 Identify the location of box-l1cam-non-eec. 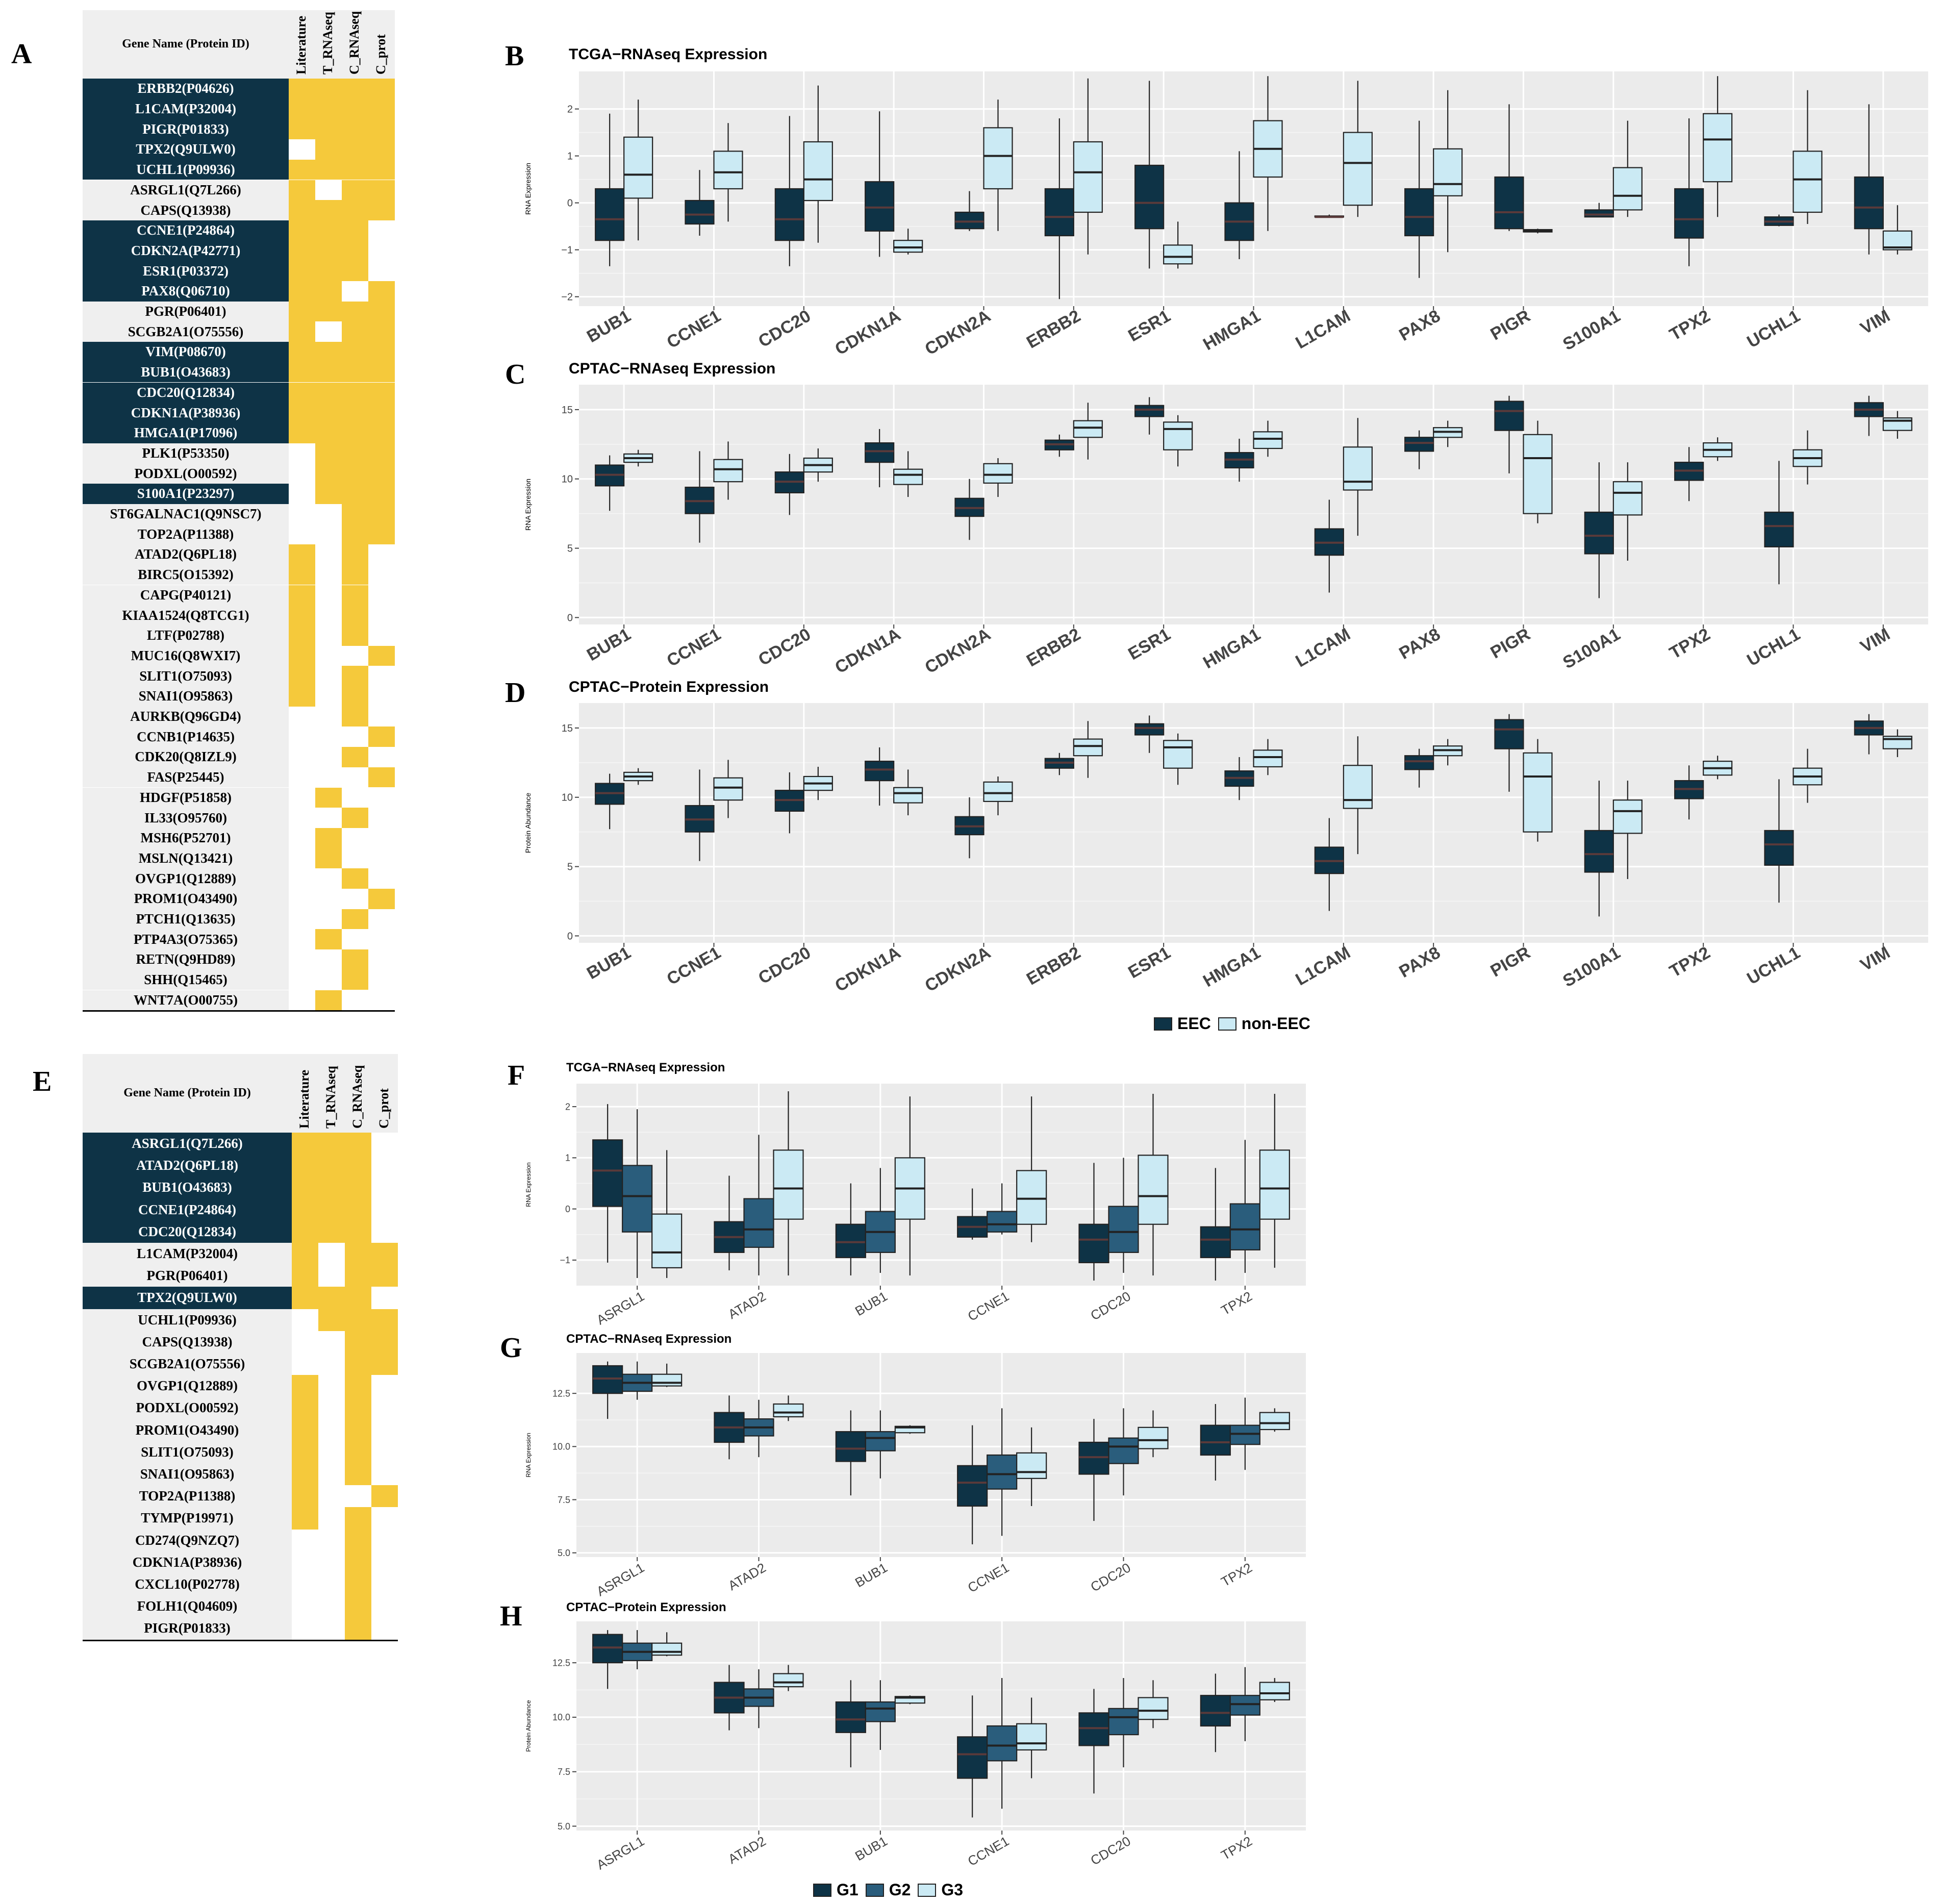
(1358, 149).